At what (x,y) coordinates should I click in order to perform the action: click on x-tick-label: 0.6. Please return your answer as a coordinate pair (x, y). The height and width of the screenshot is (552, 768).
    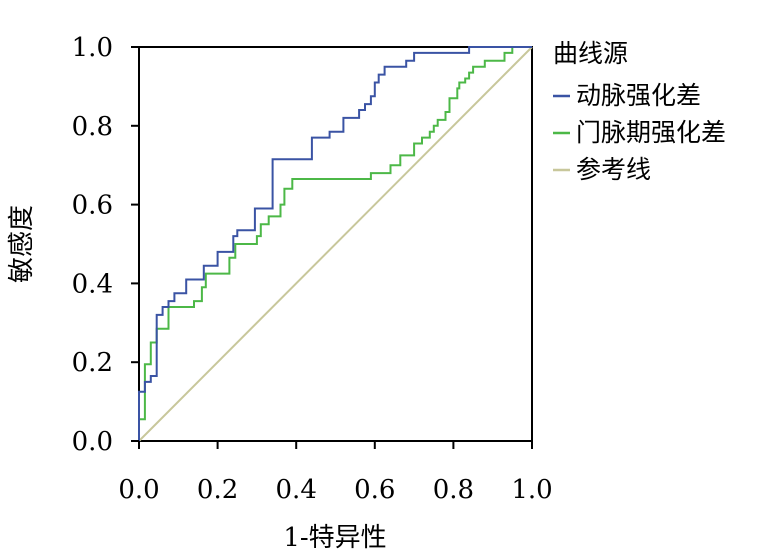
    Looking at the image, I should click on (374, 490).